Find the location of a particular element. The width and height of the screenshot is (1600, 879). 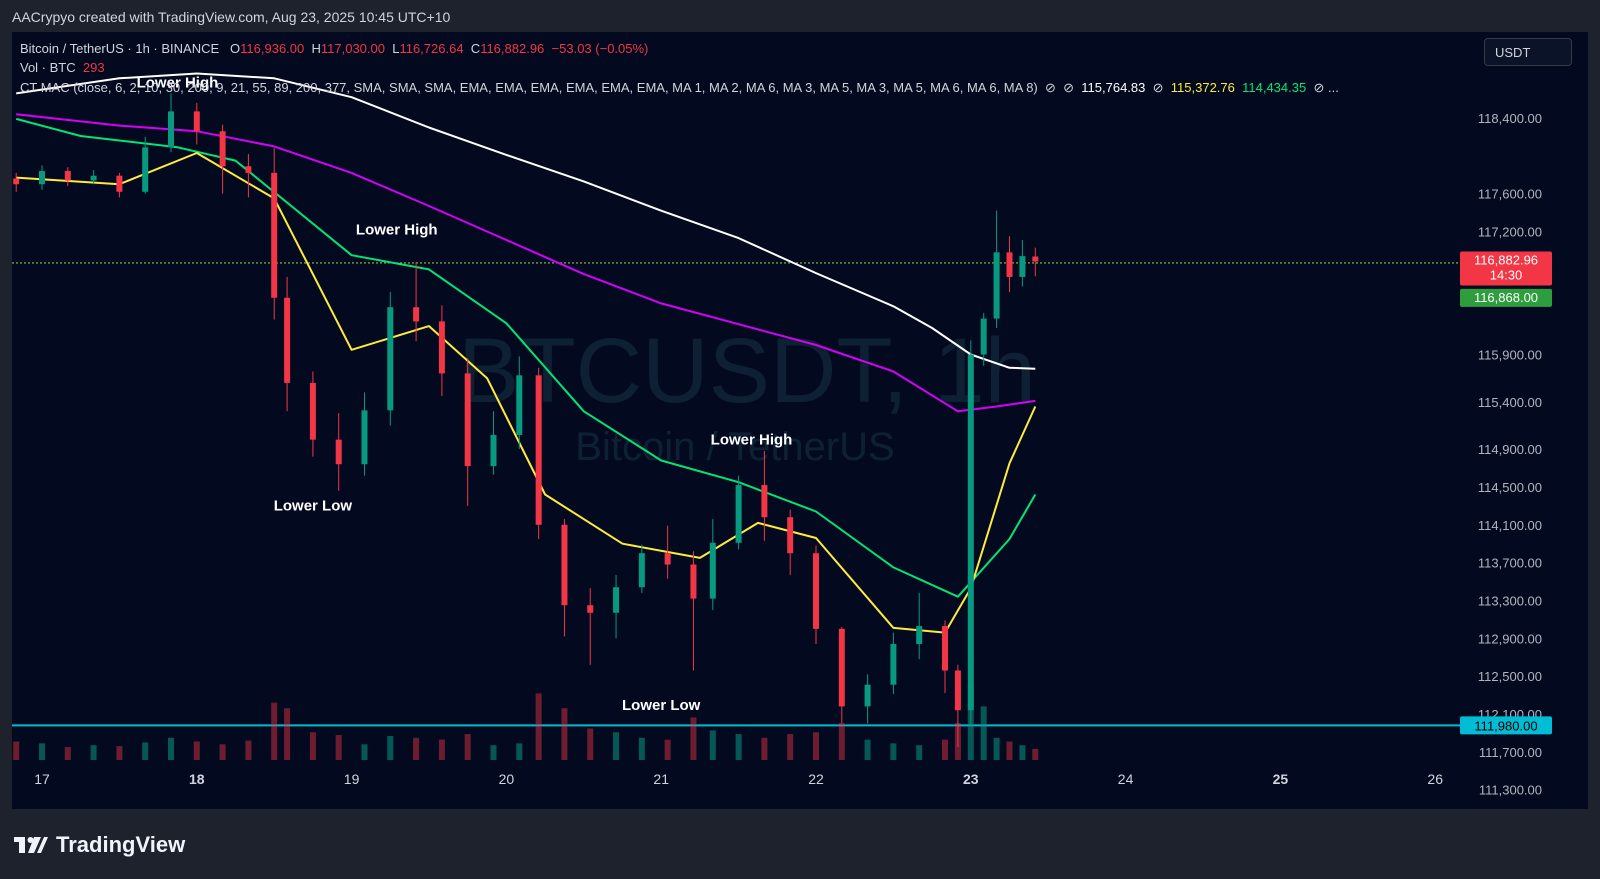

ma-value-green: 114,434.35 is located at coordinates (1274, 87).